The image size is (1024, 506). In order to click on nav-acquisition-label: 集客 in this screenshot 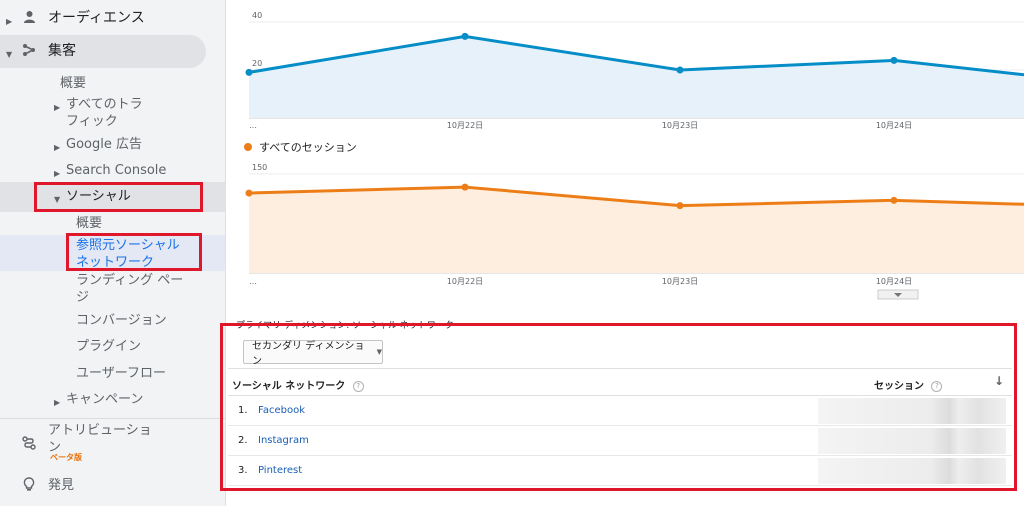, I will do `click(62, 51)`.